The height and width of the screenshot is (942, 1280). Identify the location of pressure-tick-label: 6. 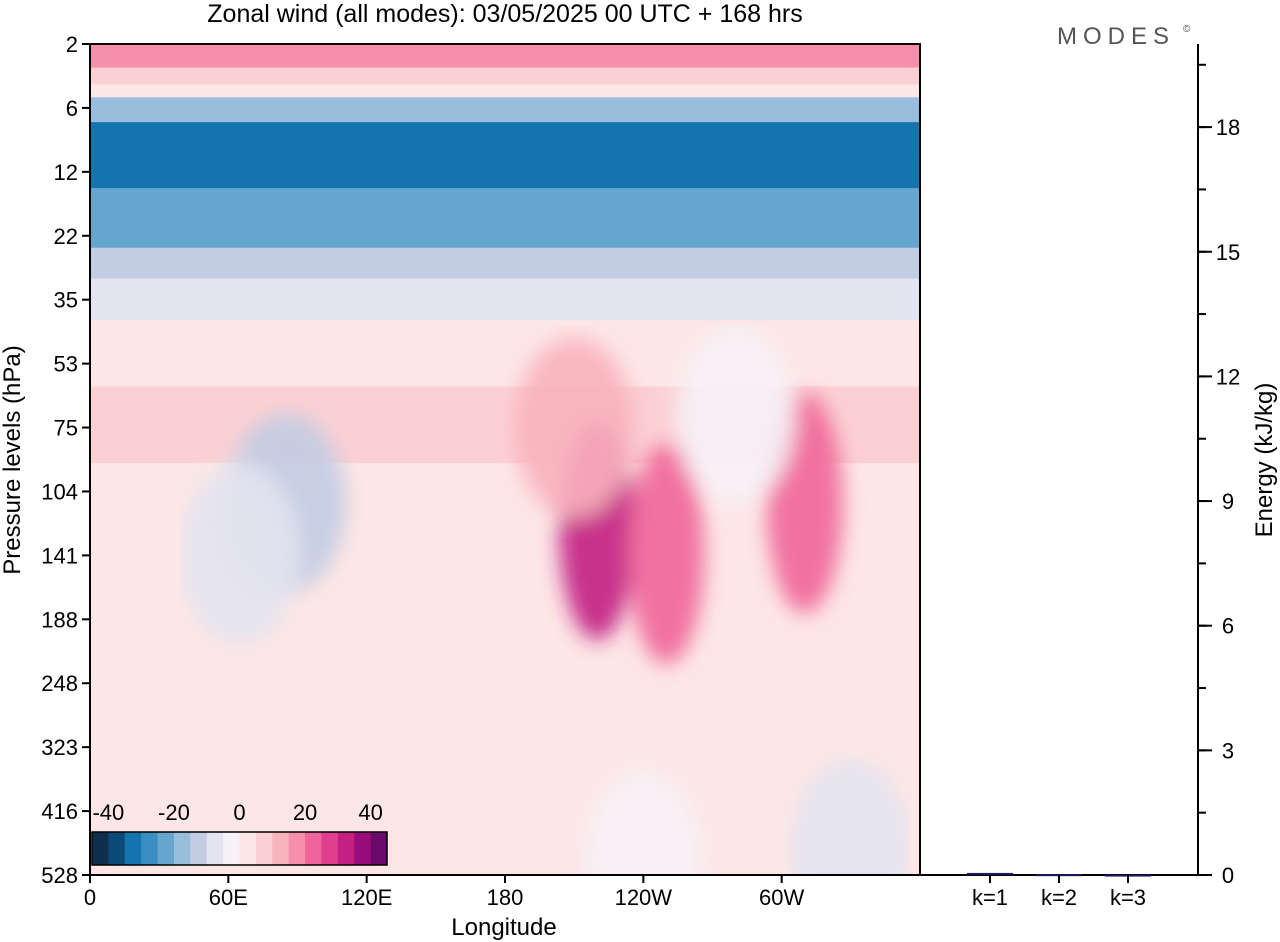
(72, 108).